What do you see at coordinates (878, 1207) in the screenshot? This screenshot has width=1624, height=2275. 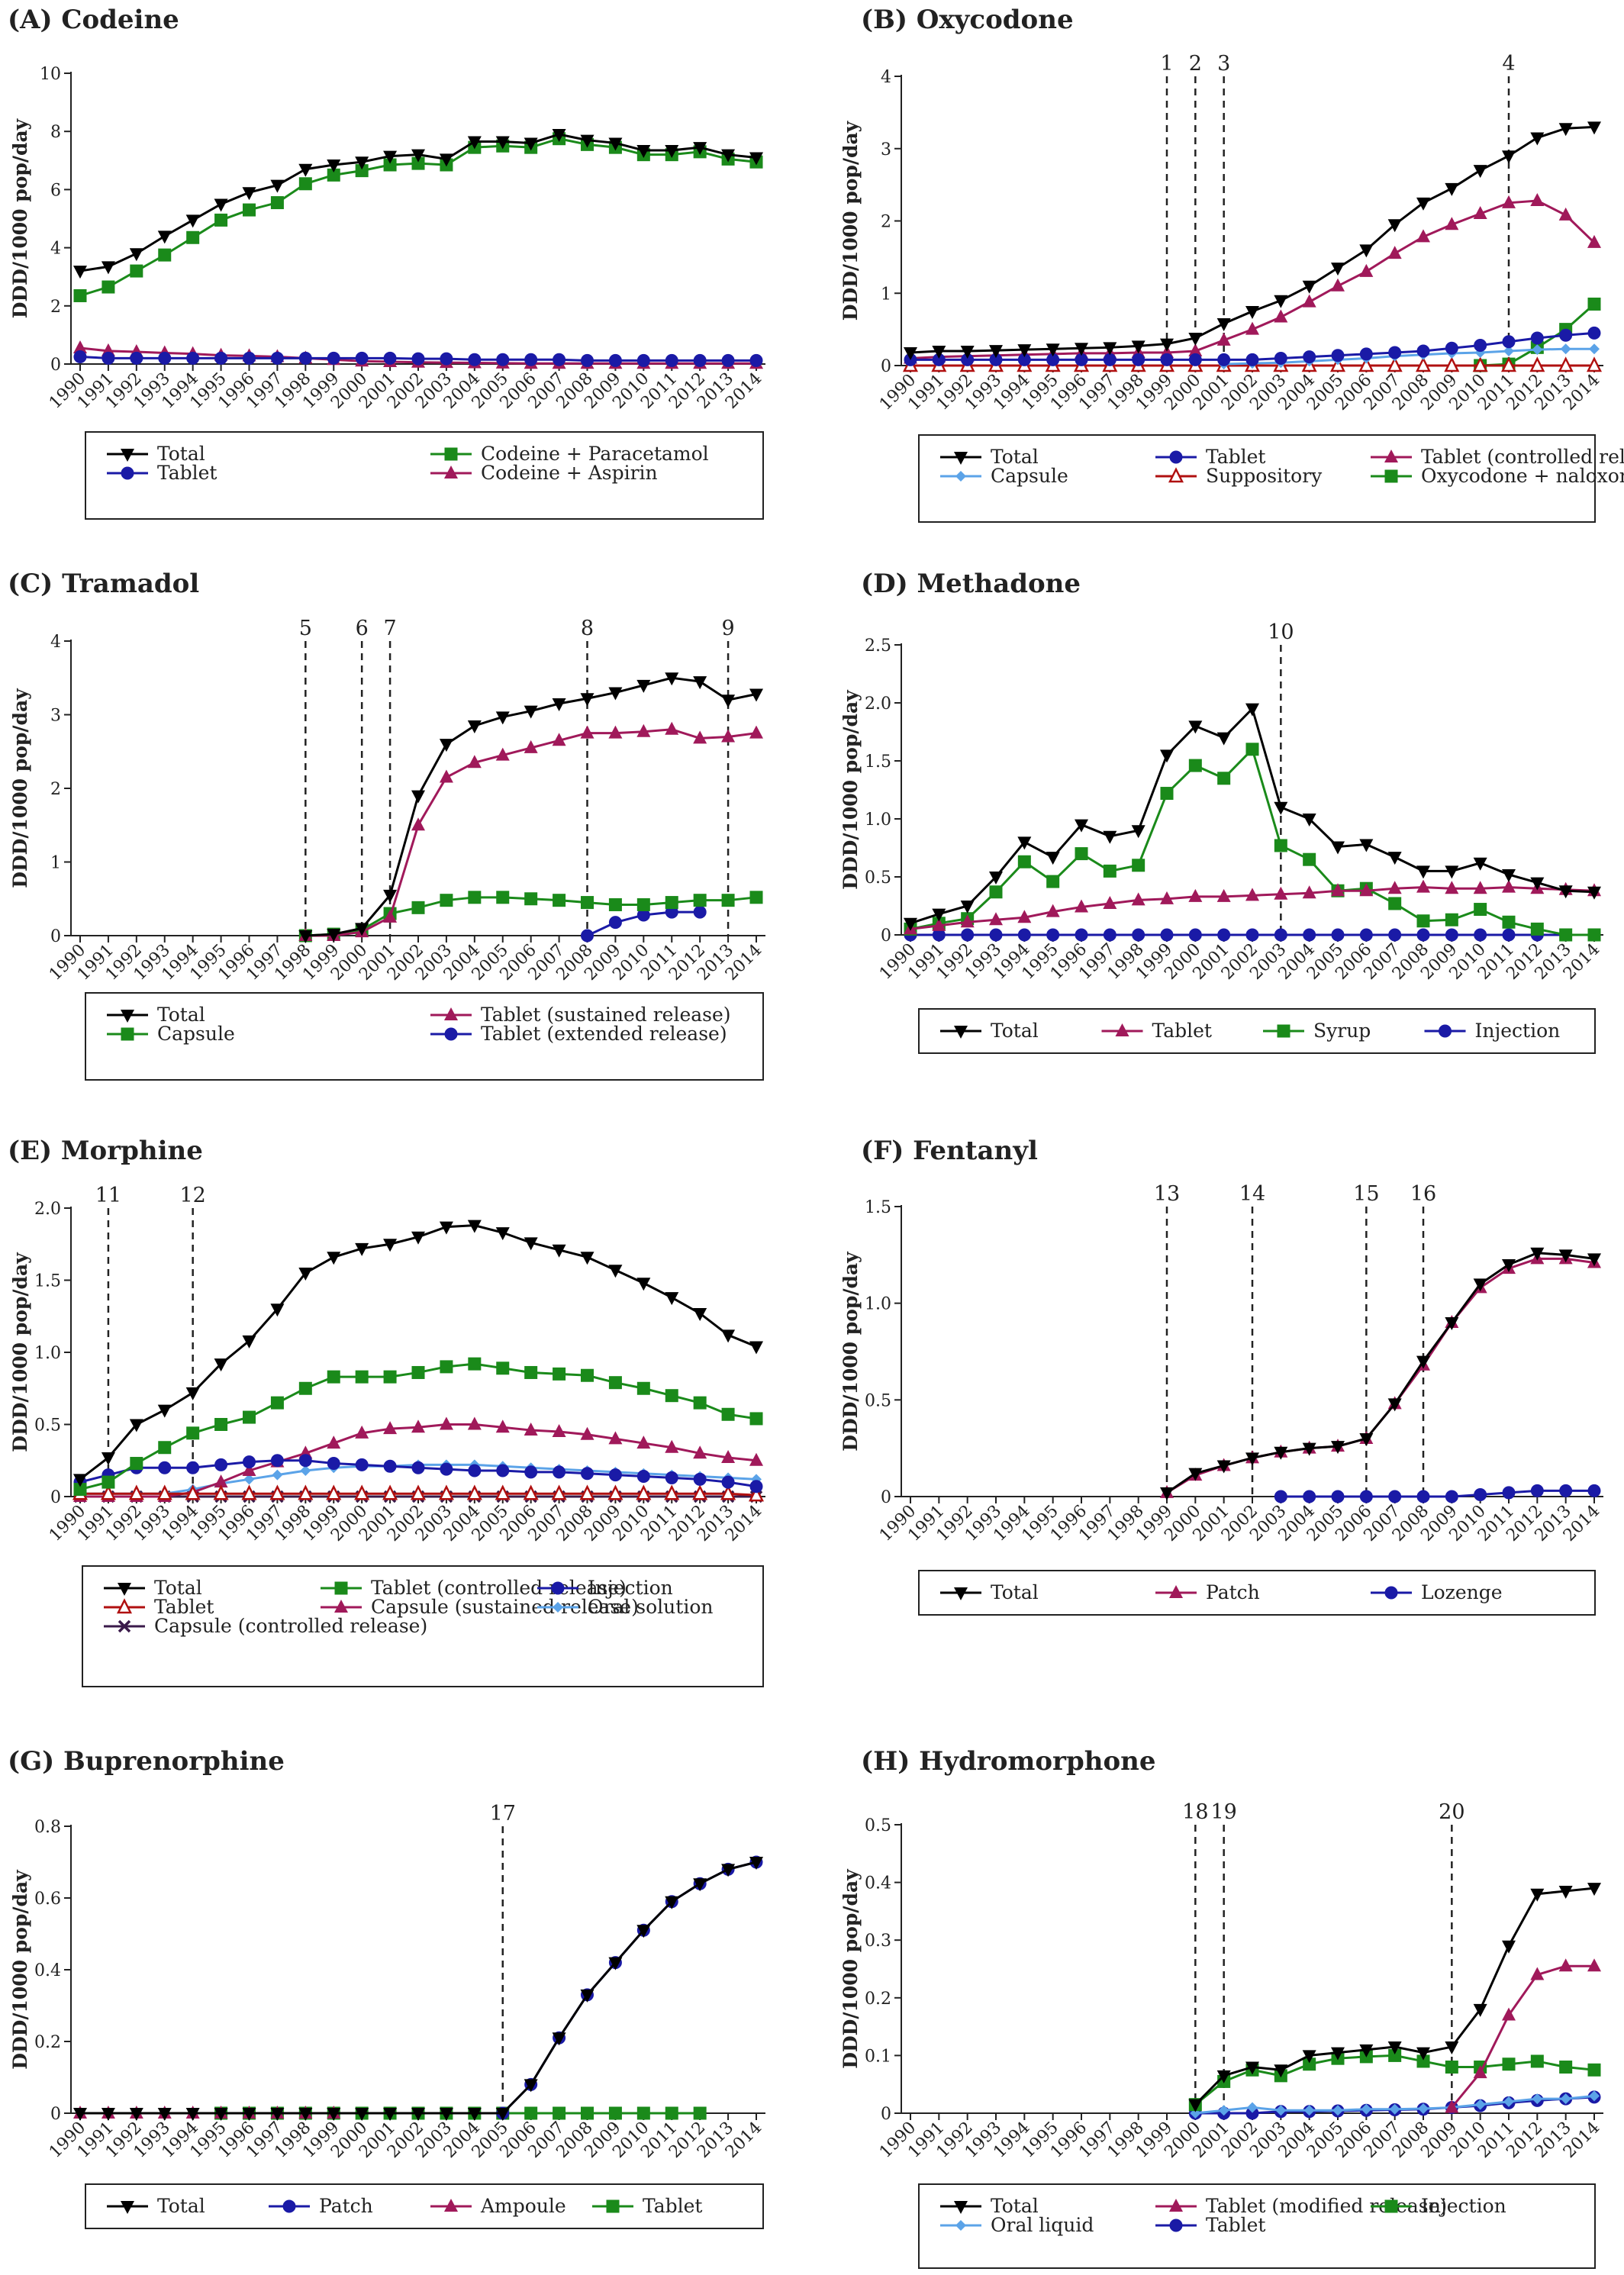 I see `y-tick-label: 1.5` at bounding box center [878, 1207].